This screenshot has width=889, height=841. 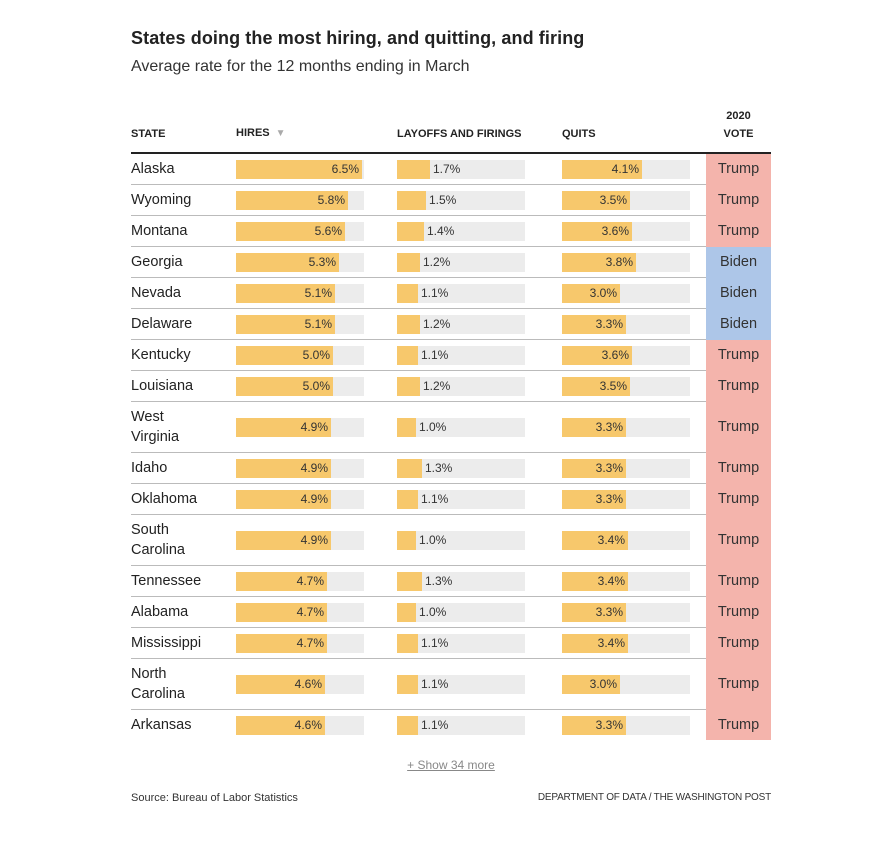 I want to click on column-header-vote: 2020 VOTE, so click(x=738, y=130).